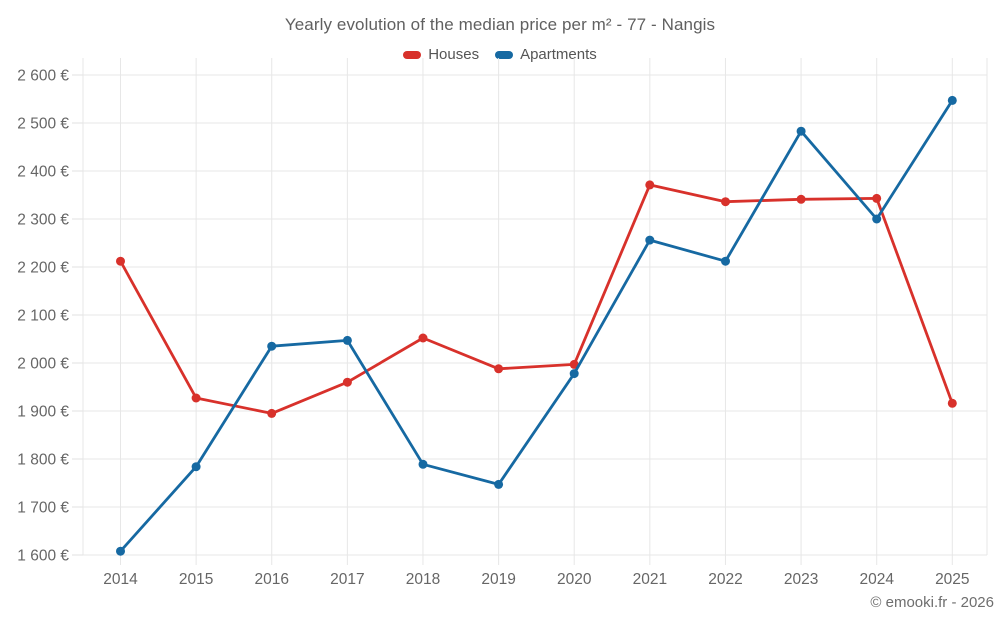 The width and height of the screenshot is (1000, 625). What do you see at coordinates (574, 364) in the screenshot?
I see `houses-point-2020` at bounding box center [574, 364].